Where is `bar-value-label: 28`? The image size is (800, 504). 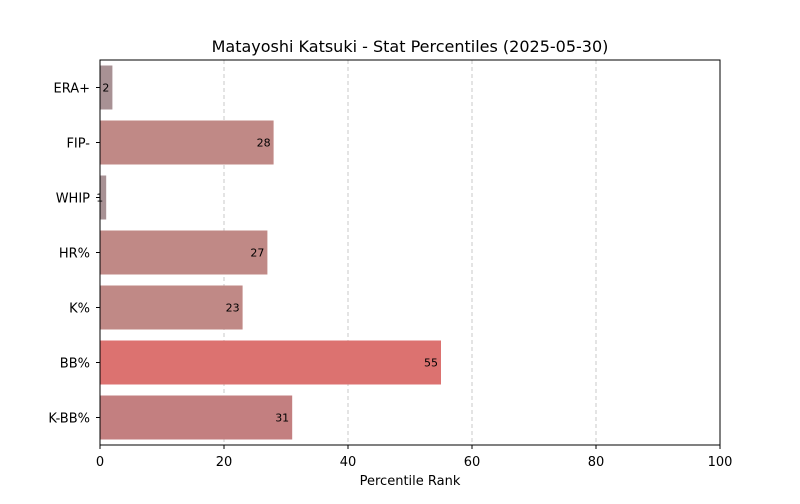
bar-value-label: 28 is located at coordinates (264, 143).